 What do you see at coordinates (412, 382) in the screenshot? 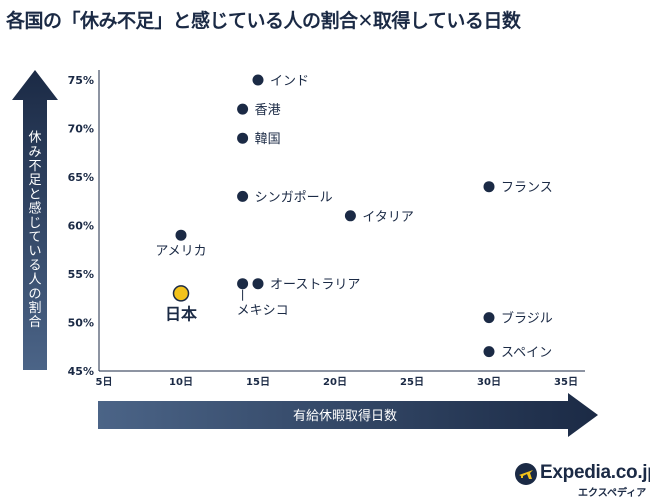
I see `x-tick-label: 25日` at bounding box center [412, 382].